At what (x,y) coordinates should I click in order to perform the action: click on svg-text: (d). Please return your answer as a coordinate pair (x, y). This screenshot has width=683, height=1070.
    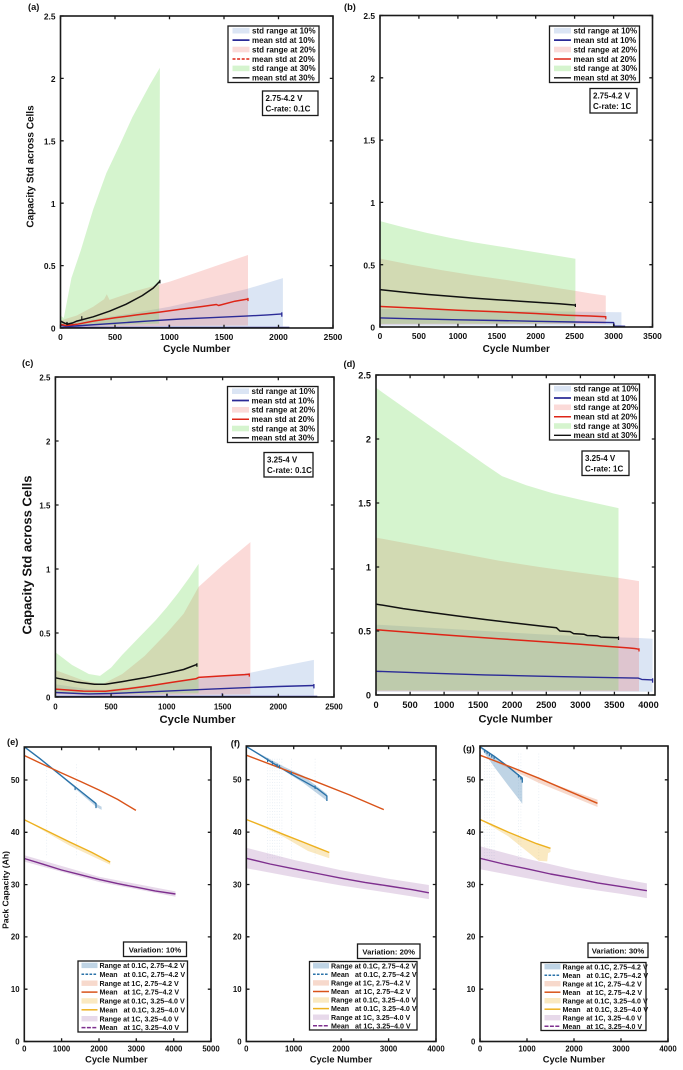
    Looking at the image, I should click on (350, 364).